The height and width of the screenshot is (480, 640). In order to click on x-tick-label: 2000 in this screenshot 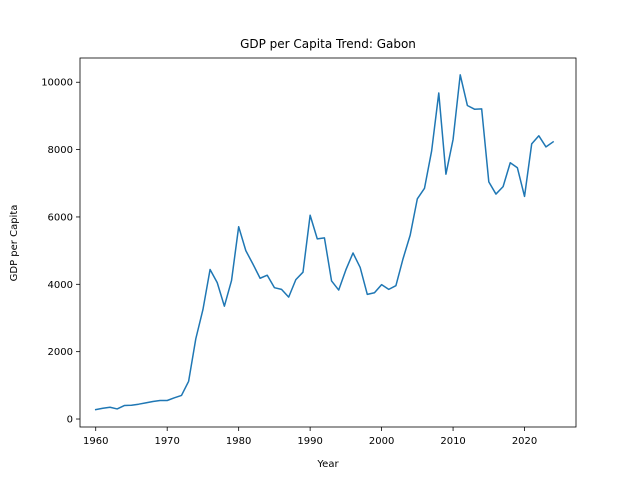, I will do `click(381, 441)`.